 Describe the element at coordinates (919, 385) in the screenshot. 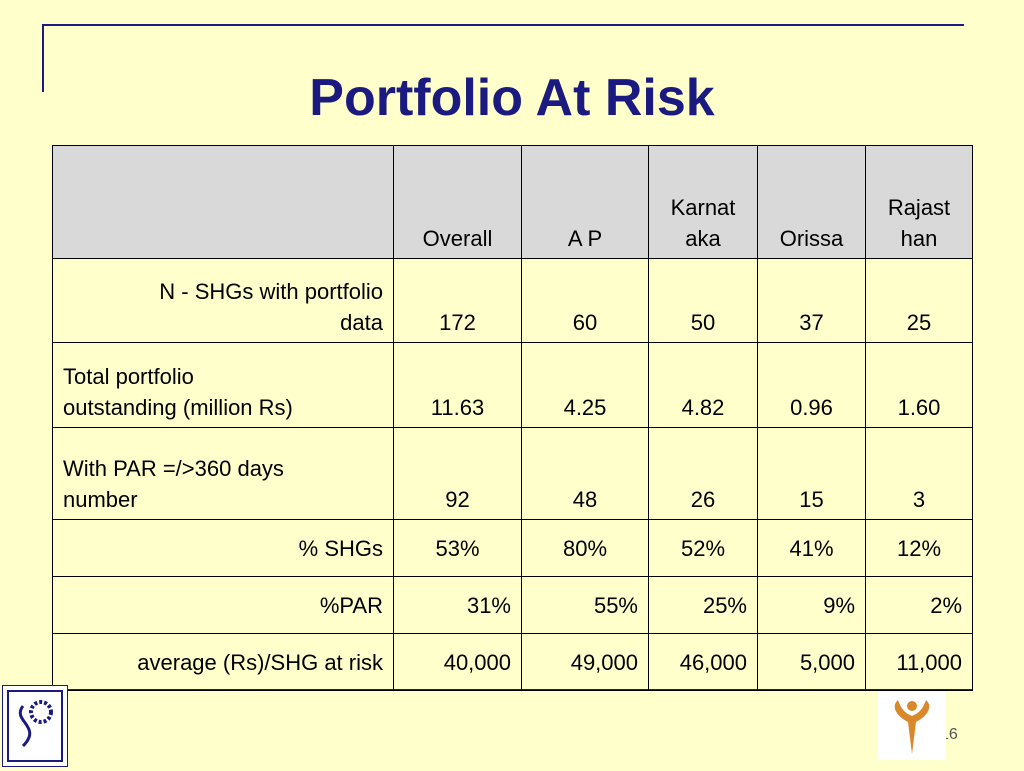

I see `value-cell: 1.60` at that location.